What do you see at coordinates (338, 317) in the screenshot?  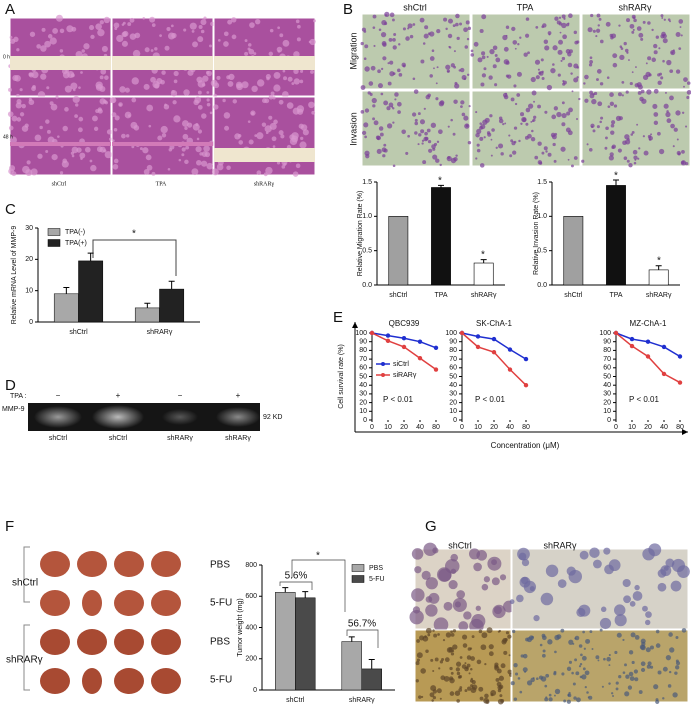 I see `panel-letter: E` at bounding box center [338, 317].